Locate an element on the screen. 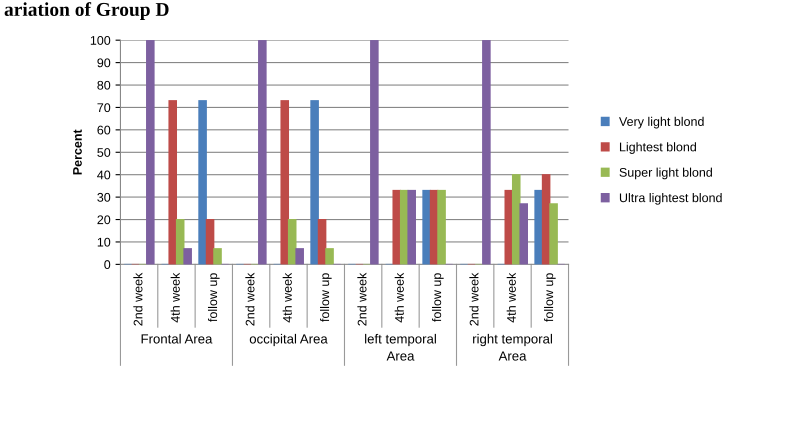 The image size is (803, 423). text: occipital Area is located at coordinates (289, 340).